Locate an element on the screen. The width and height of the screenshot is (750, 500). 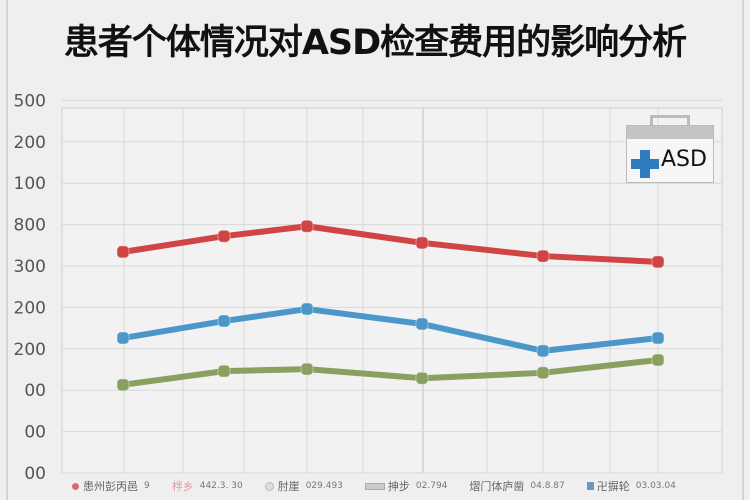
legend-label: 肘崖 is located at coordinates (288, 486).